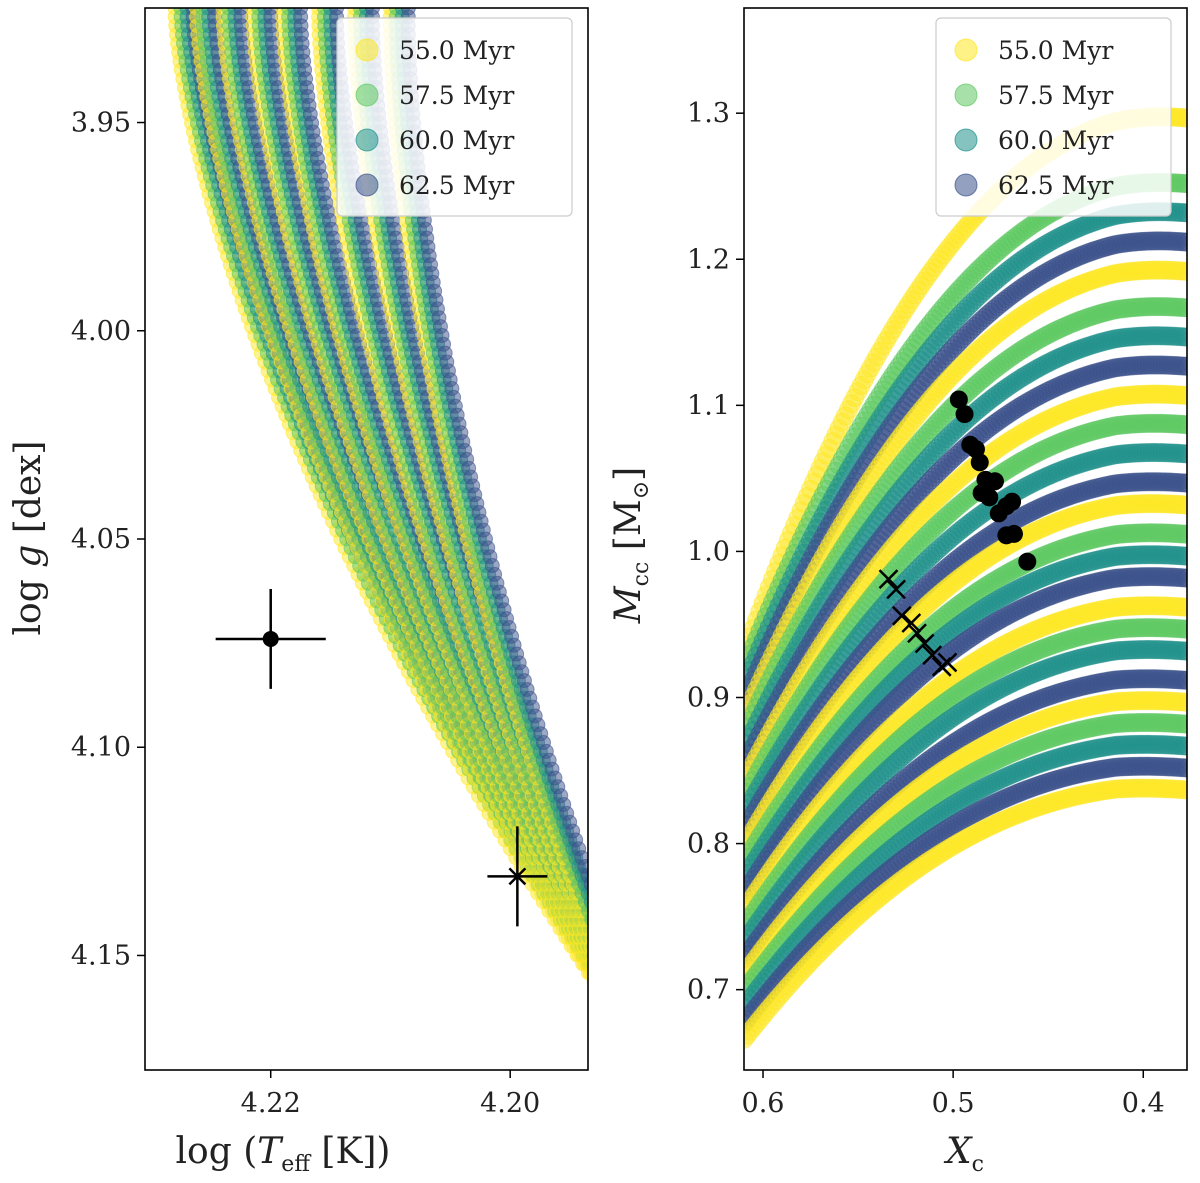  What do you see at coordinates (381, 757) in the screenshot?
I see `left-observations` at bounding box center [381, 757].